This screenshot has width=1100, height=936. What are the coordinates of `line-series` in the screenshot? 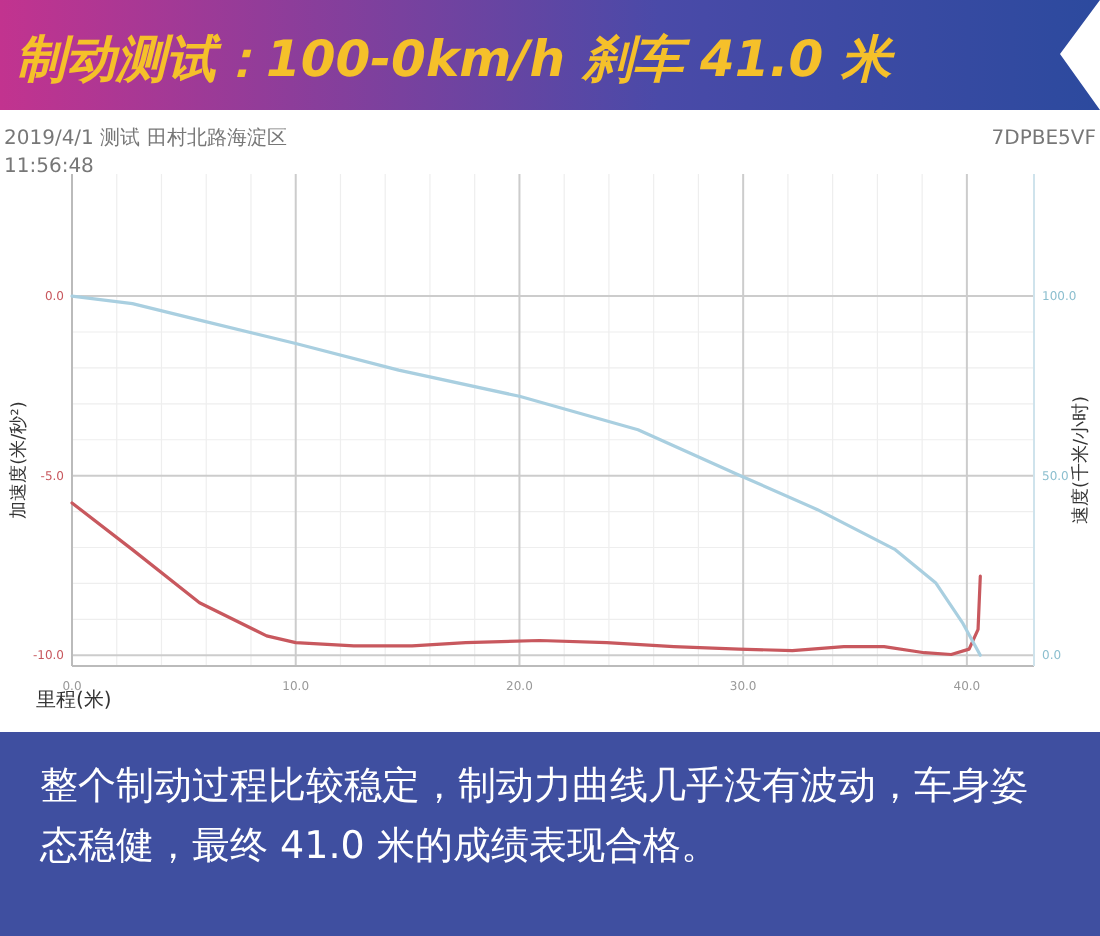 It's located at (526, 579).